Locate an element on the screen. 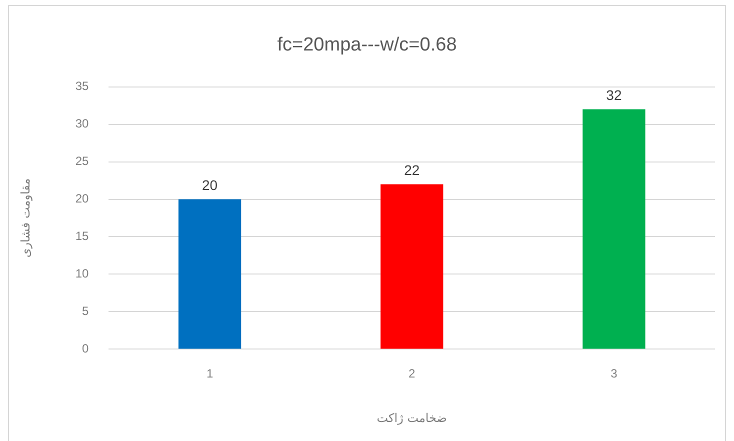  x-tick-label: 2 is located at coordinates (412, 373).